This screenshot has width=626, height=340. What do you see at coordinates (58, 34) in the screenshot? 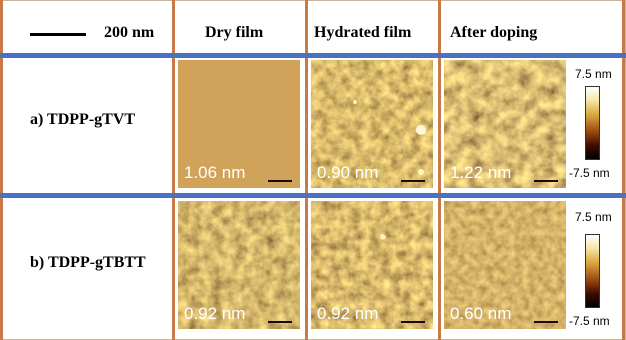
I see `scale-bar-line` at bounding box center [58, 34].